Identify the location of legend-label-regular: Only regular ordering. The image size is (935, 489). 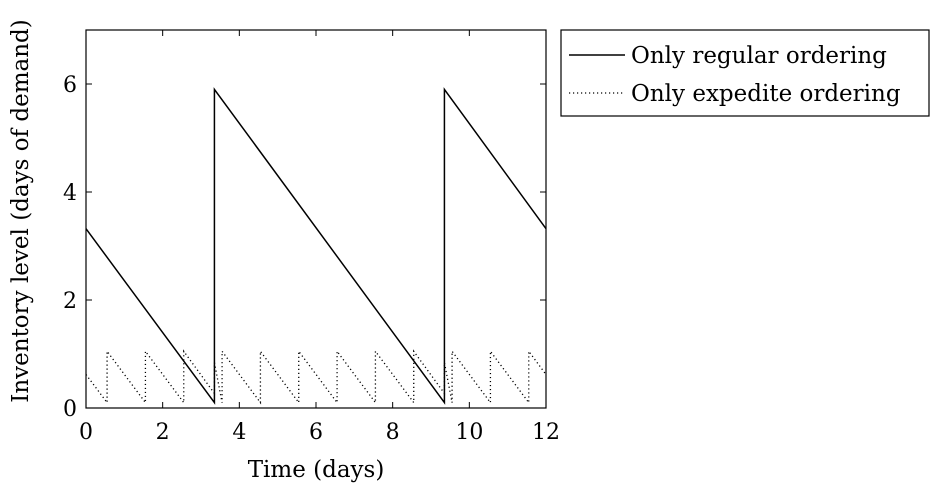
(759, 56).